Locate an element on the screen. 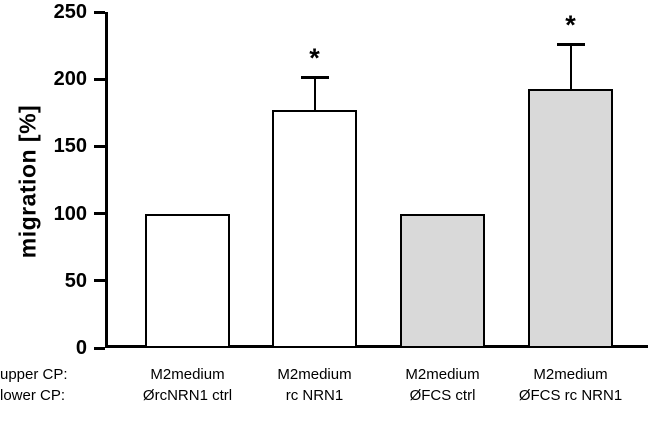 Image resolution: width=650 pixels, height=424 pixels. category-lower-cp: ØFCS rc NRN1 is located at coordinates (570, 395).